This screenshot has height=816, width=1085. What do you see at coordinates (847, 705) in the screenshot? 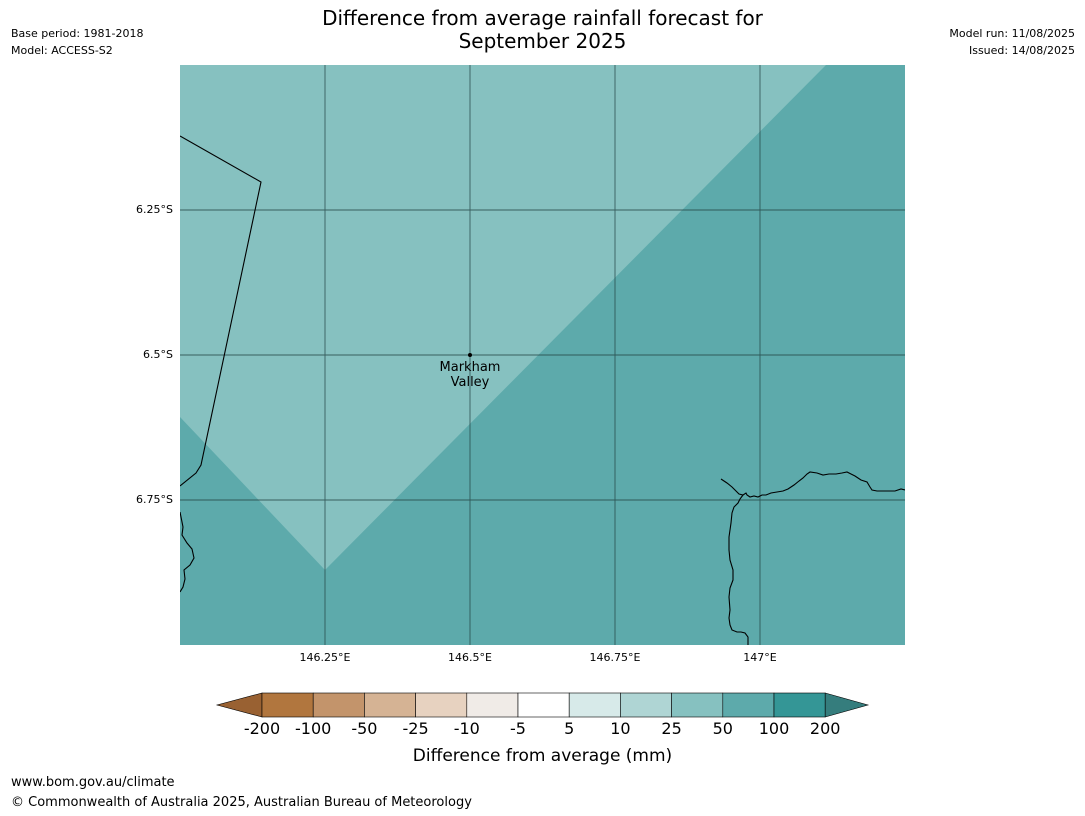
I see `colorbar-extend-high` at bounding box center [847, 705].